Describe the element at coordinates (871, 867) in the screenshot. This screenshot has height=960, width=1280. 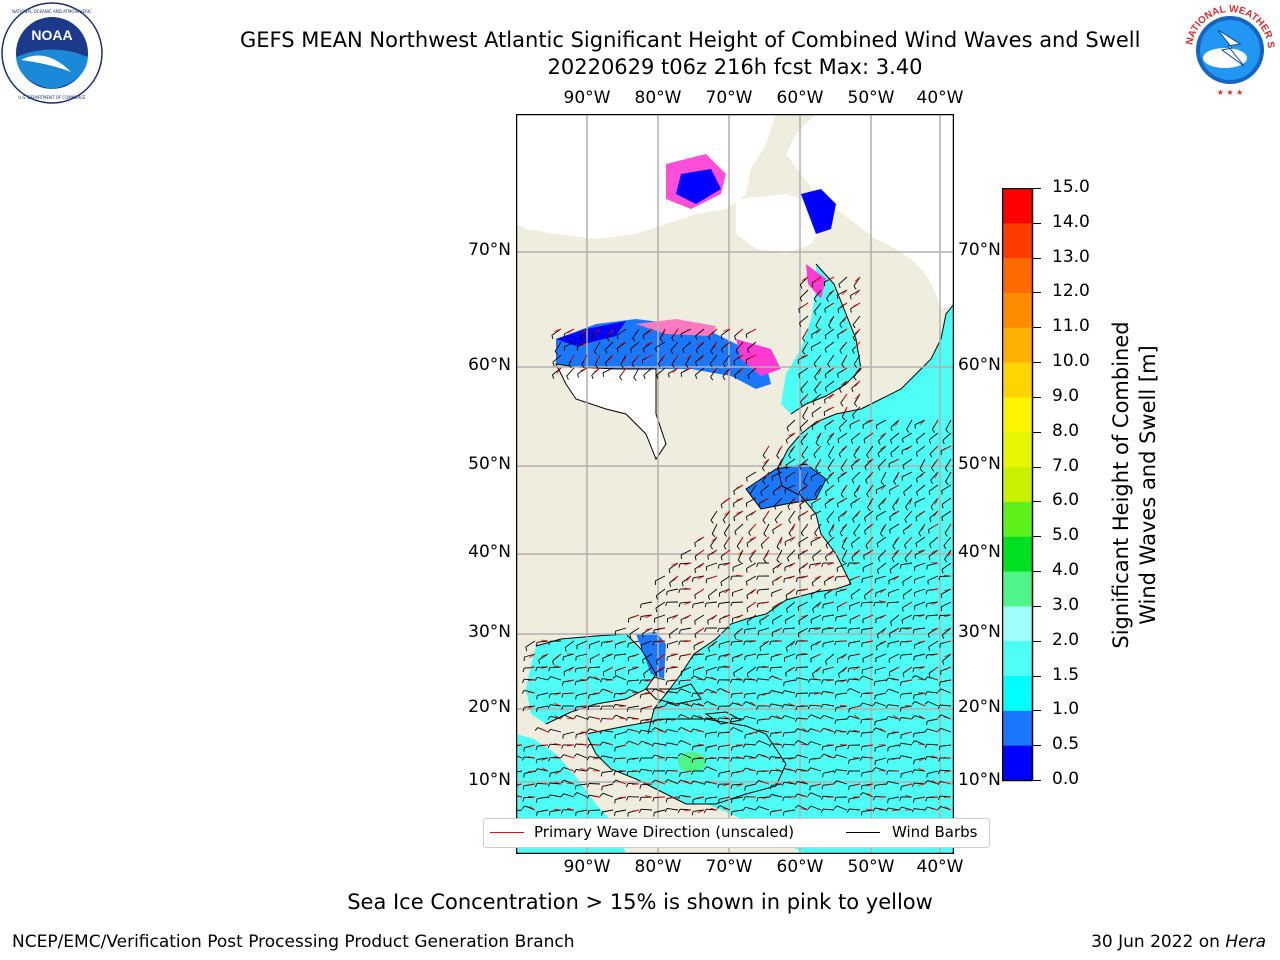
I see `lon-label-bottom: 50°W` at that location.